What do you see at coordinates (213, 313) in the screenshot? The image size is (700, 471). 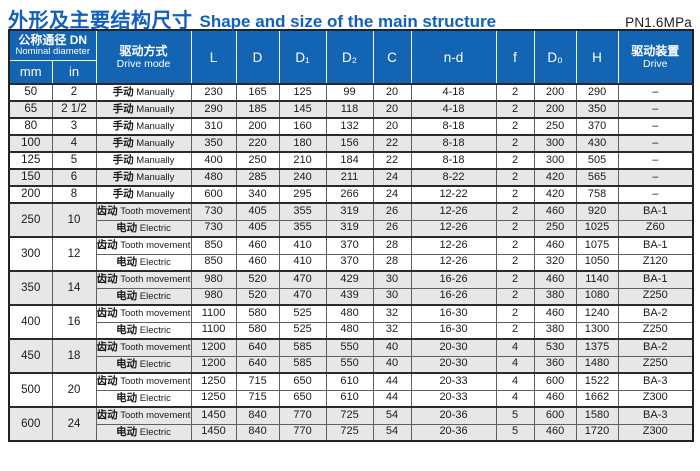 I see `cell-L: 1100` at bounding box center [213, 313].